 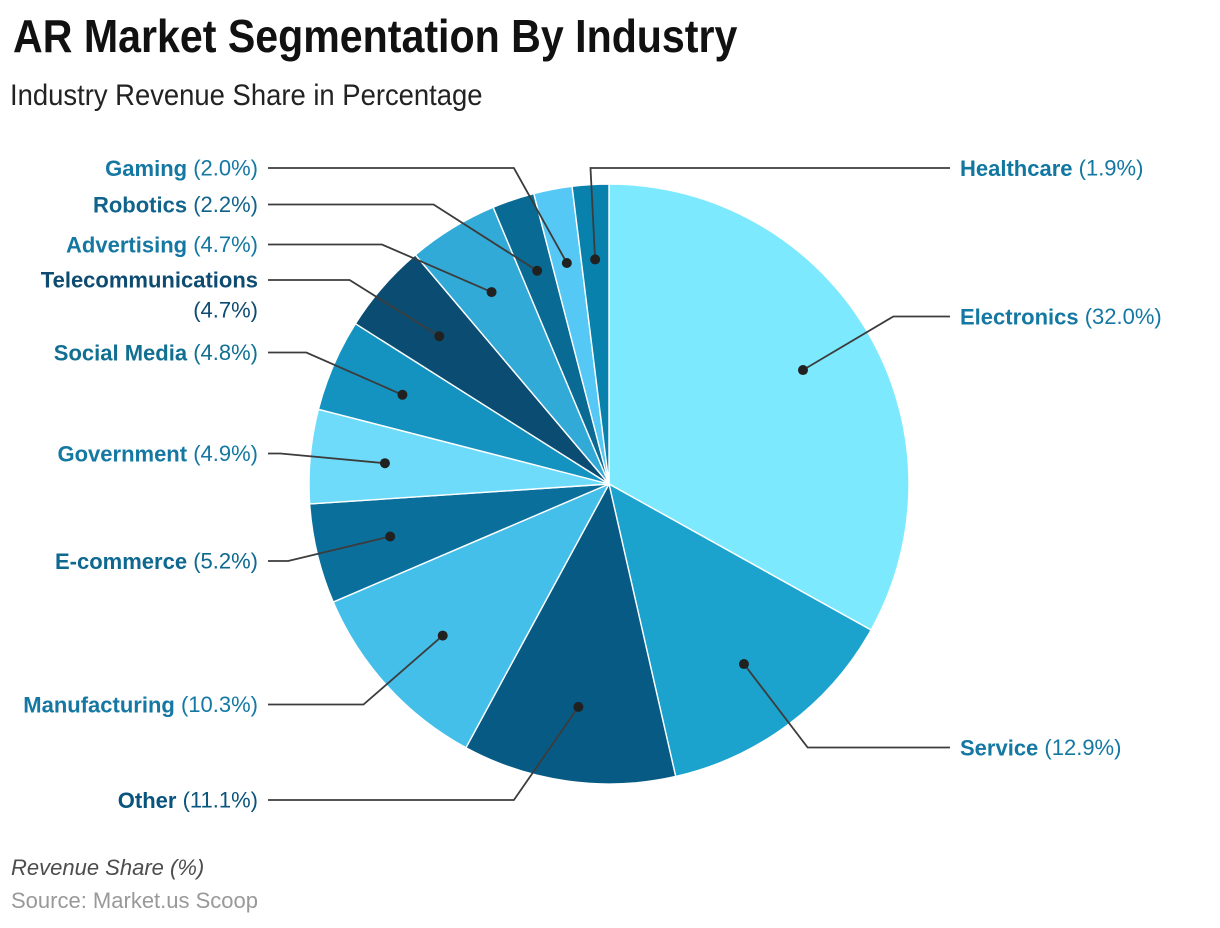 What do you see at coordinates (181, 168) in the screenshot?
I see `svg-text: Gaming (2.0%)` at bounding box center [181, 168].